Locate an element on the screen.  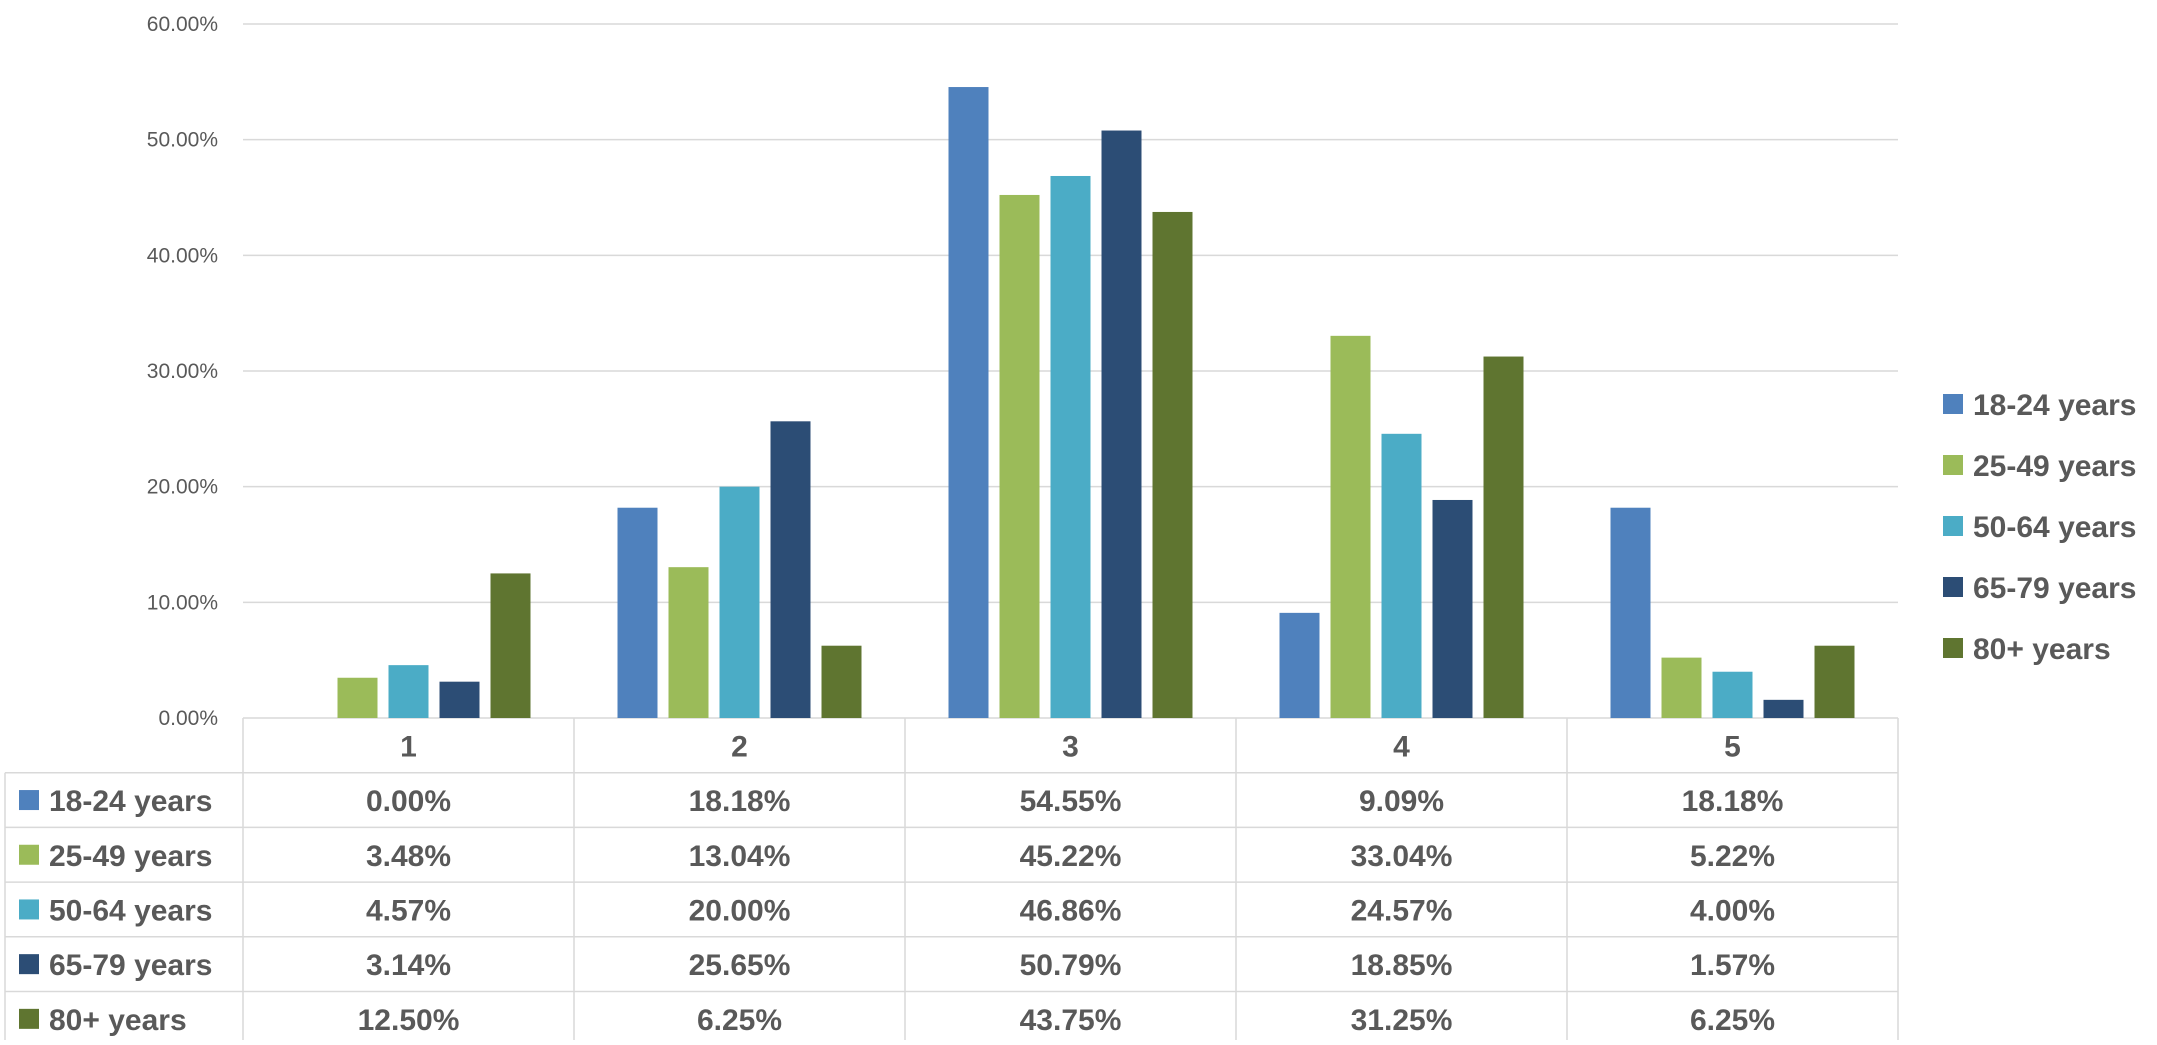
table-series-label: 80+ years is located at coordinates (118, 1020).